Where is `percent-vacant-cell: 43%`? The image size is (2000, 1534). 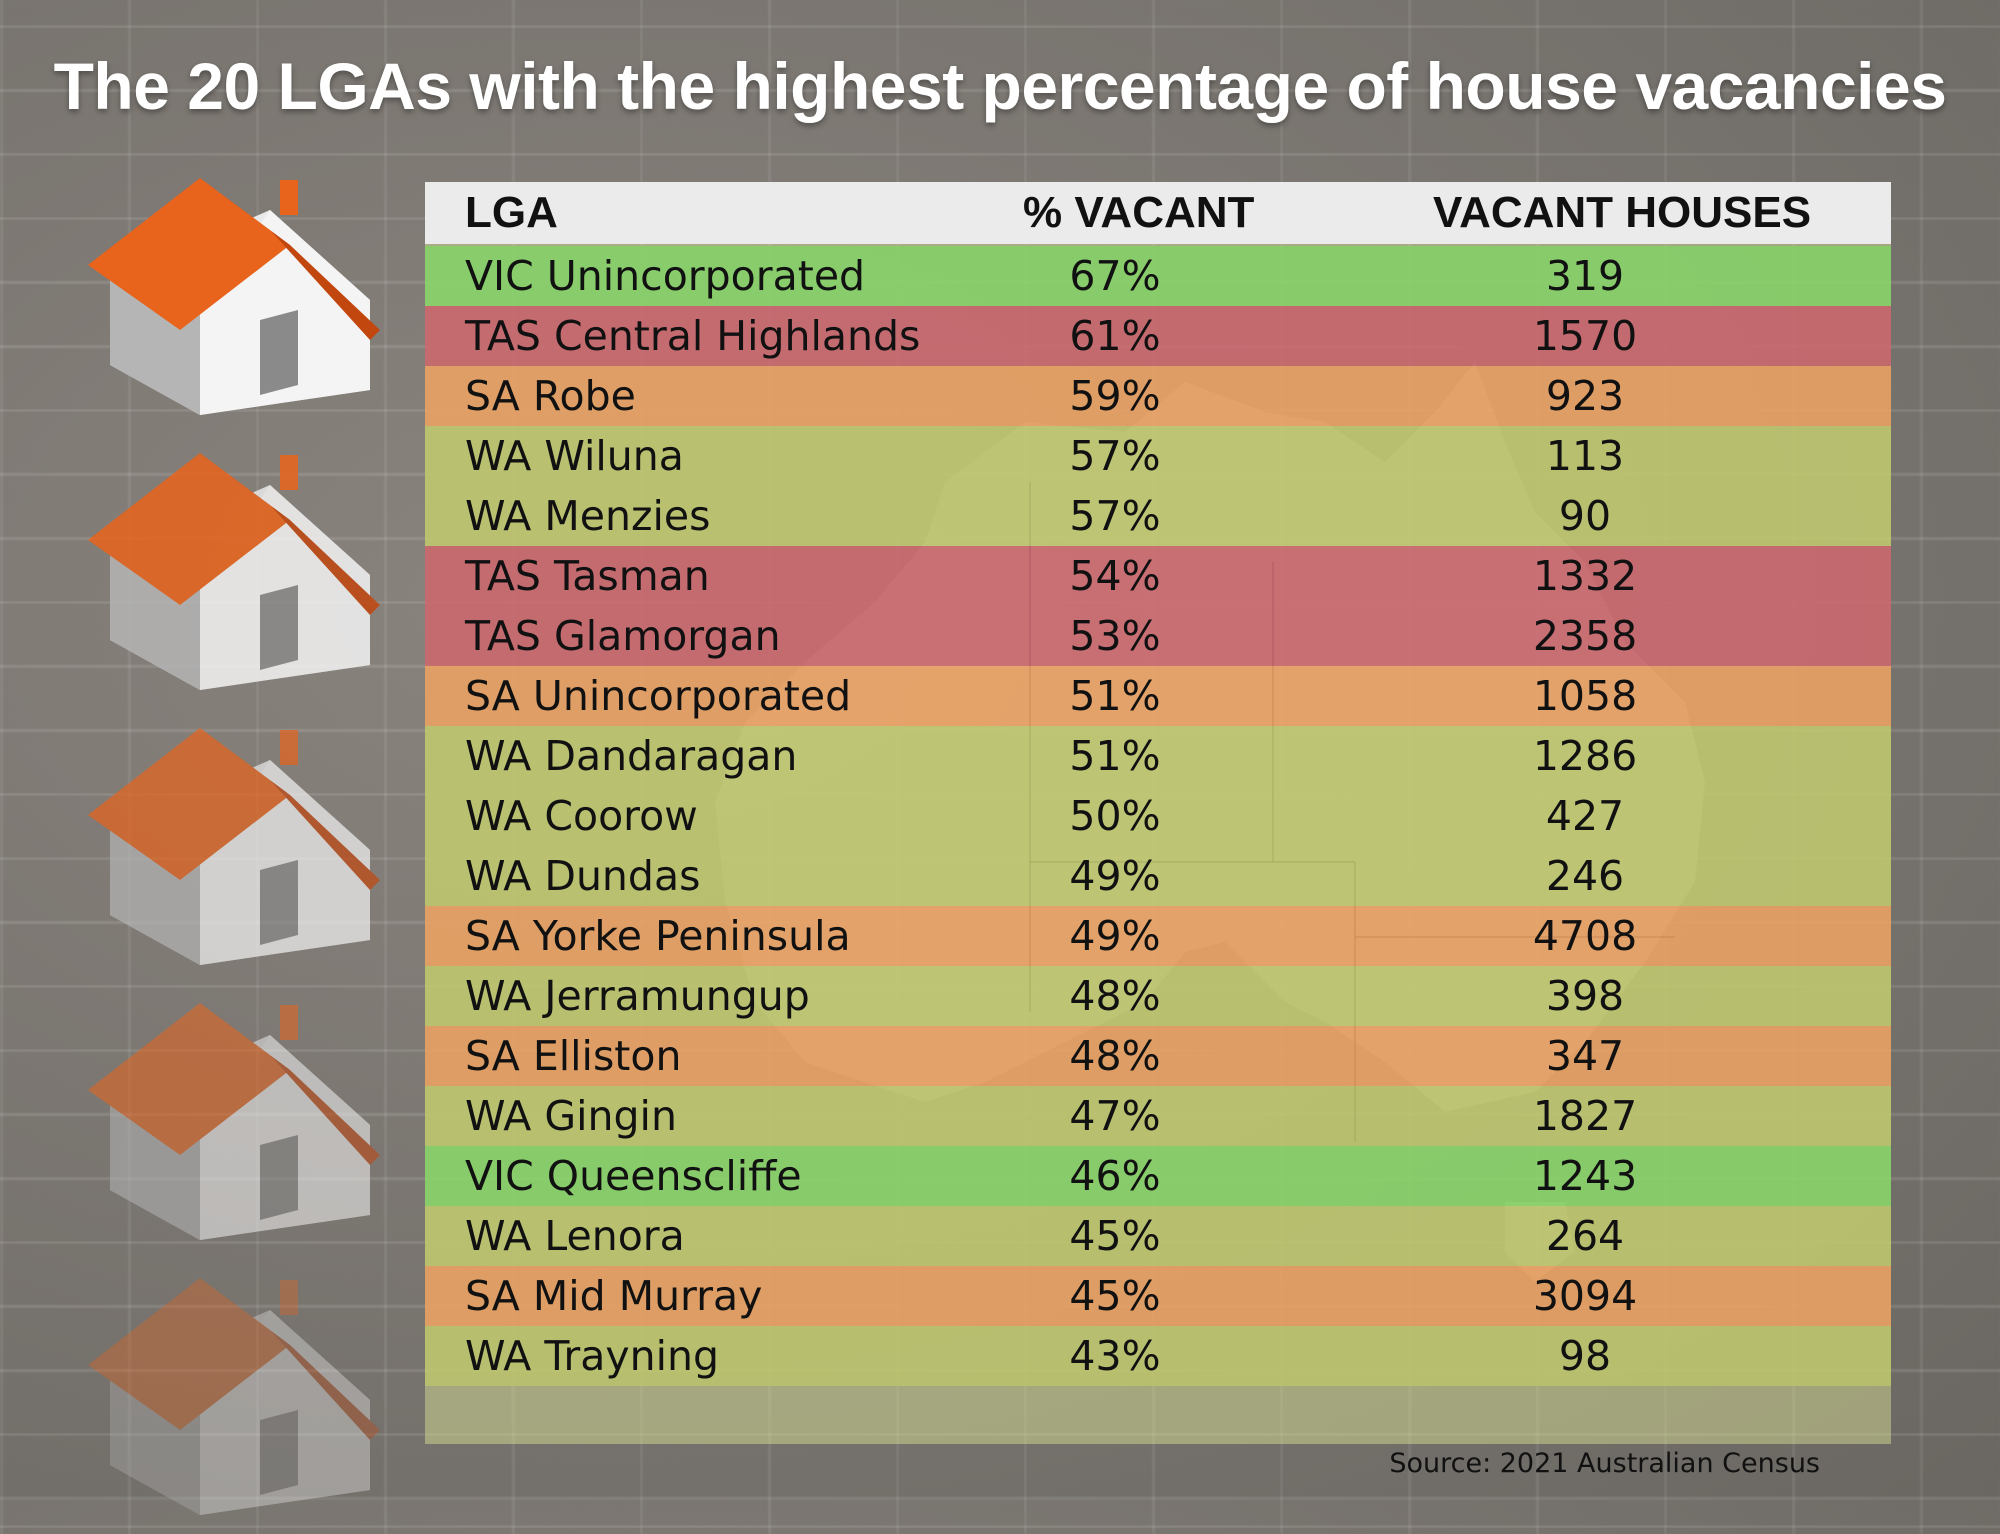
percent-vacant-cell: 43% is located at coordinates (1115, 1356).